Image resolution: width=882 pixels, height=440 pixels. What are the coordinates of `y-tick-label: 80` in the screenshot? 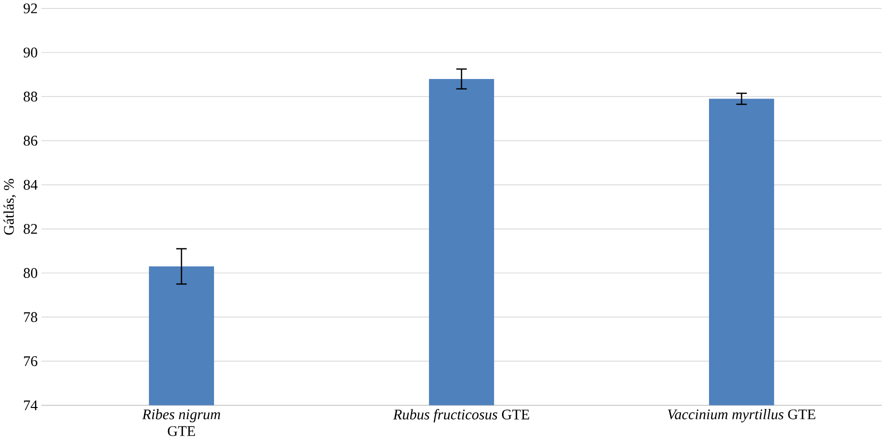 It's located at (31, 273).